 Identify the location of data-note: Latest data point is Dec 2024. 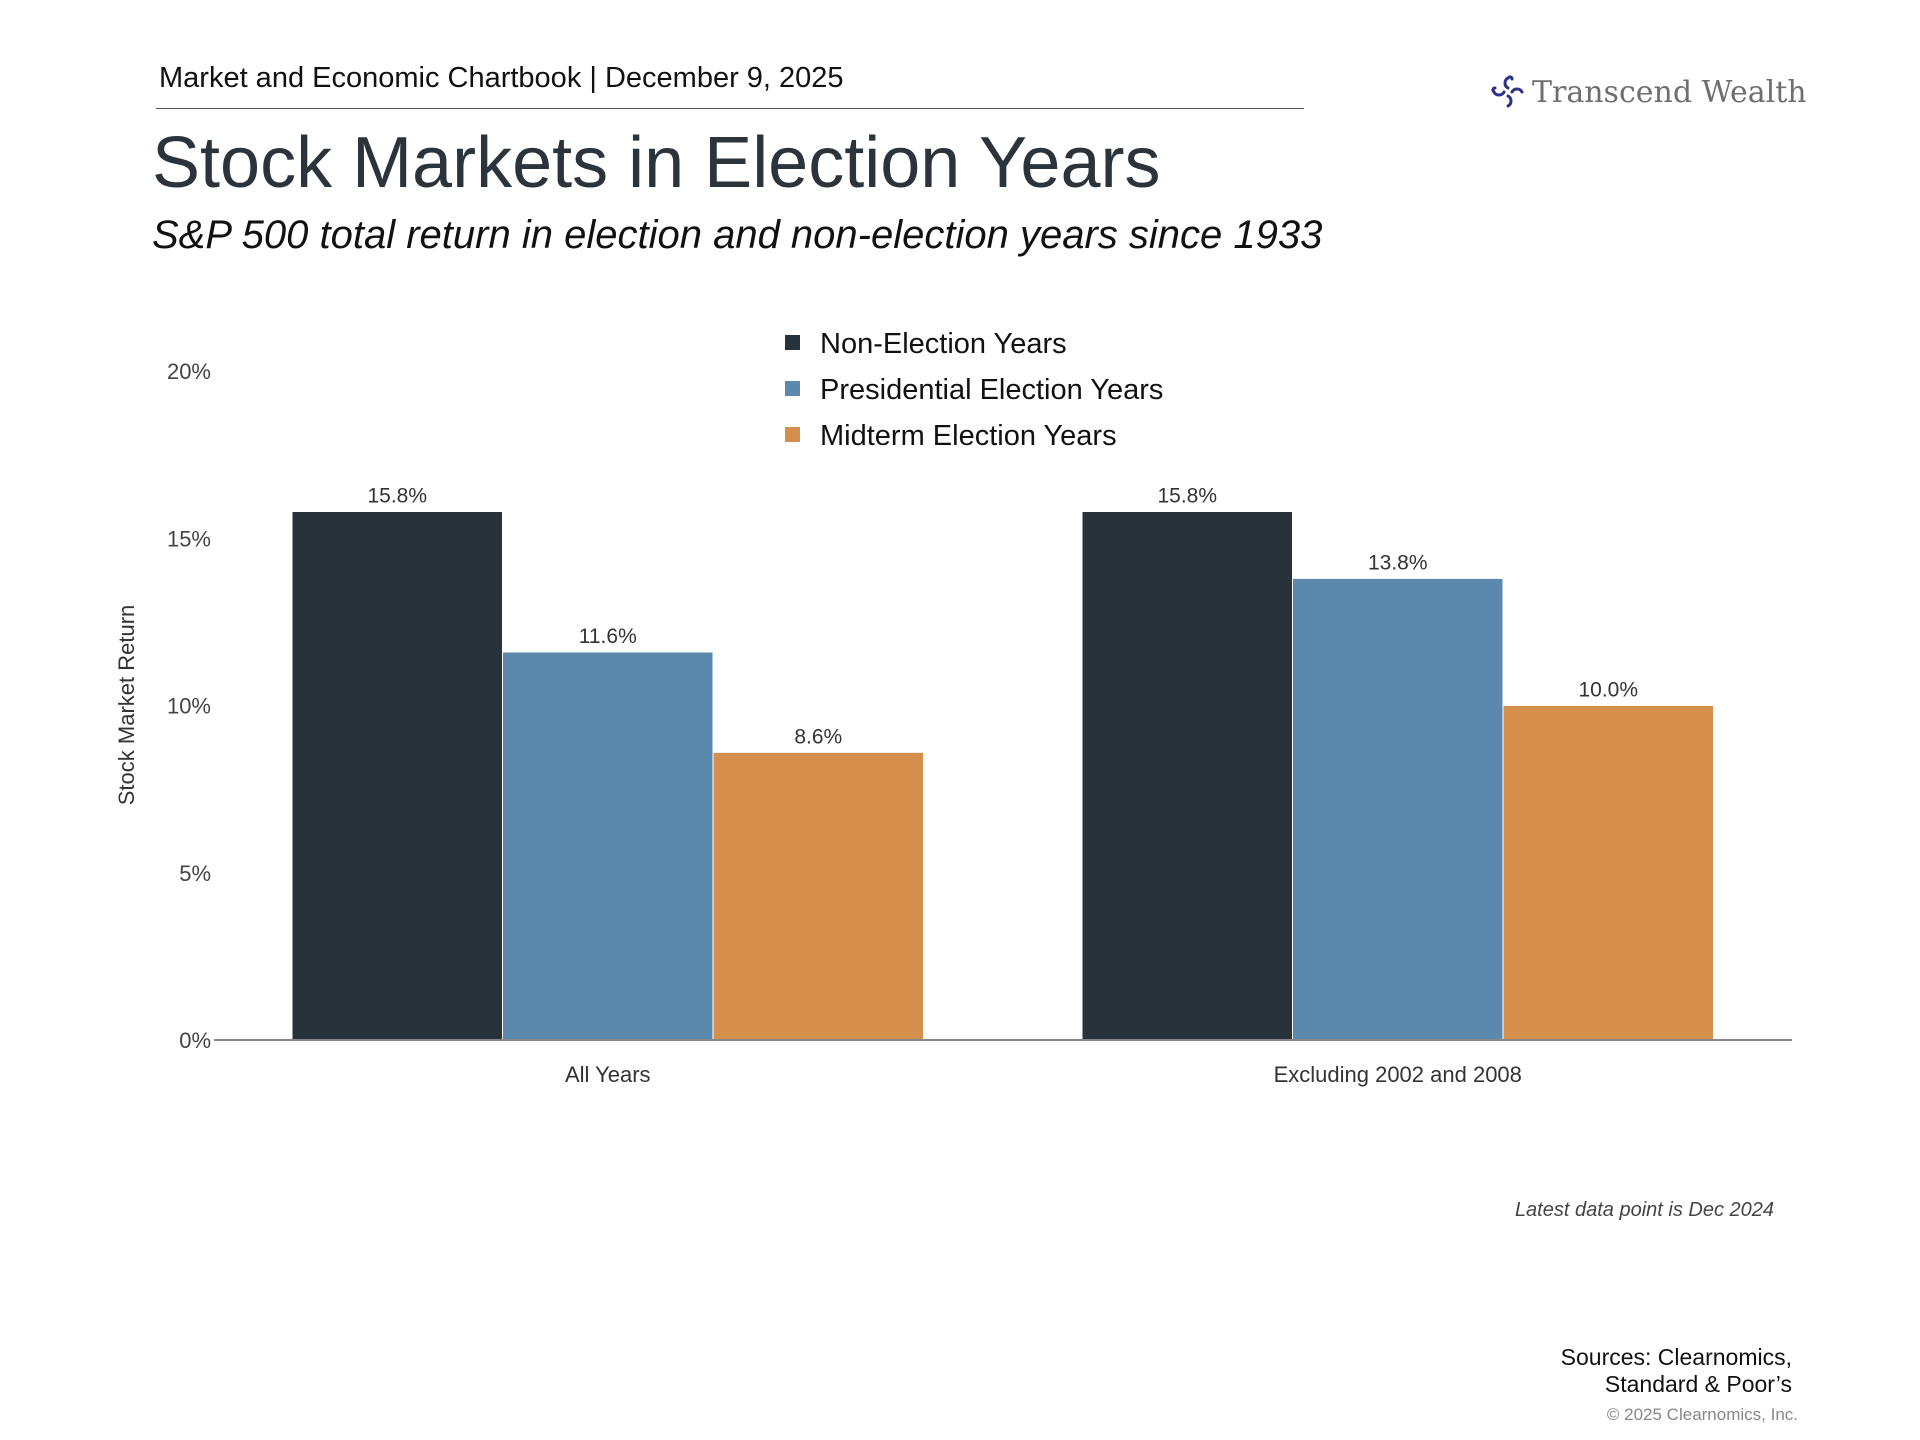
(1644, 1210).